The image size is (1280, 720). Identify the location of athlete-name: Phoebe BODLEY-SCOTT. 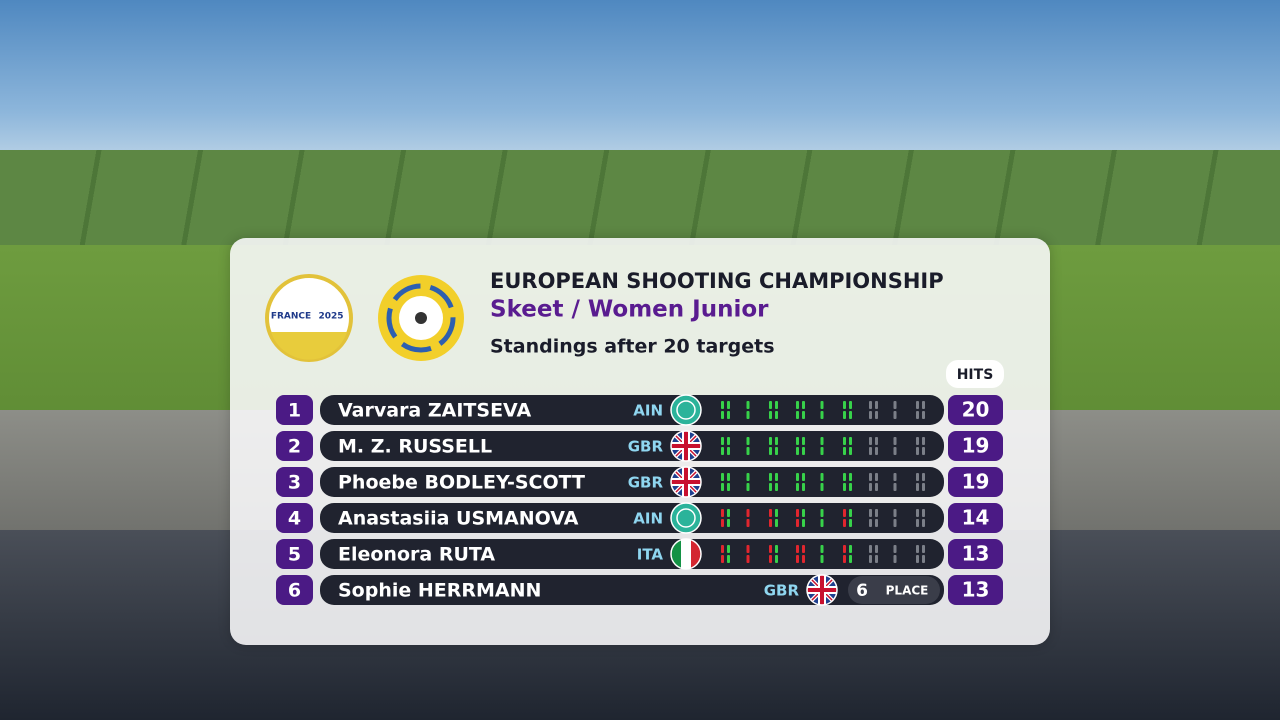
(461, 483).